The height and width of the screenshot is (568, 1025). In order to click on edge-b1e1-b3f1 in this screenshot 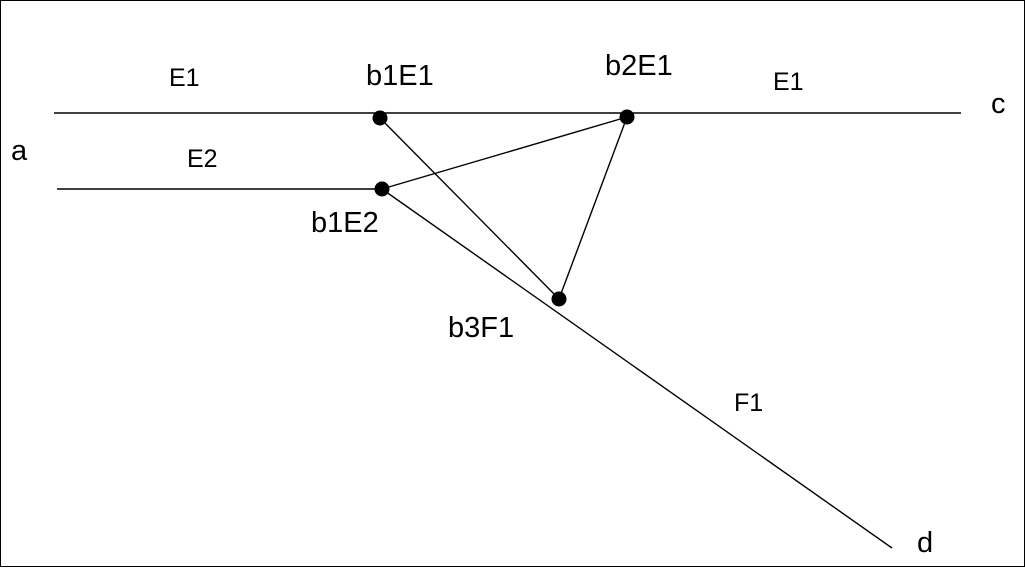, I will do `click(469, 208)`.